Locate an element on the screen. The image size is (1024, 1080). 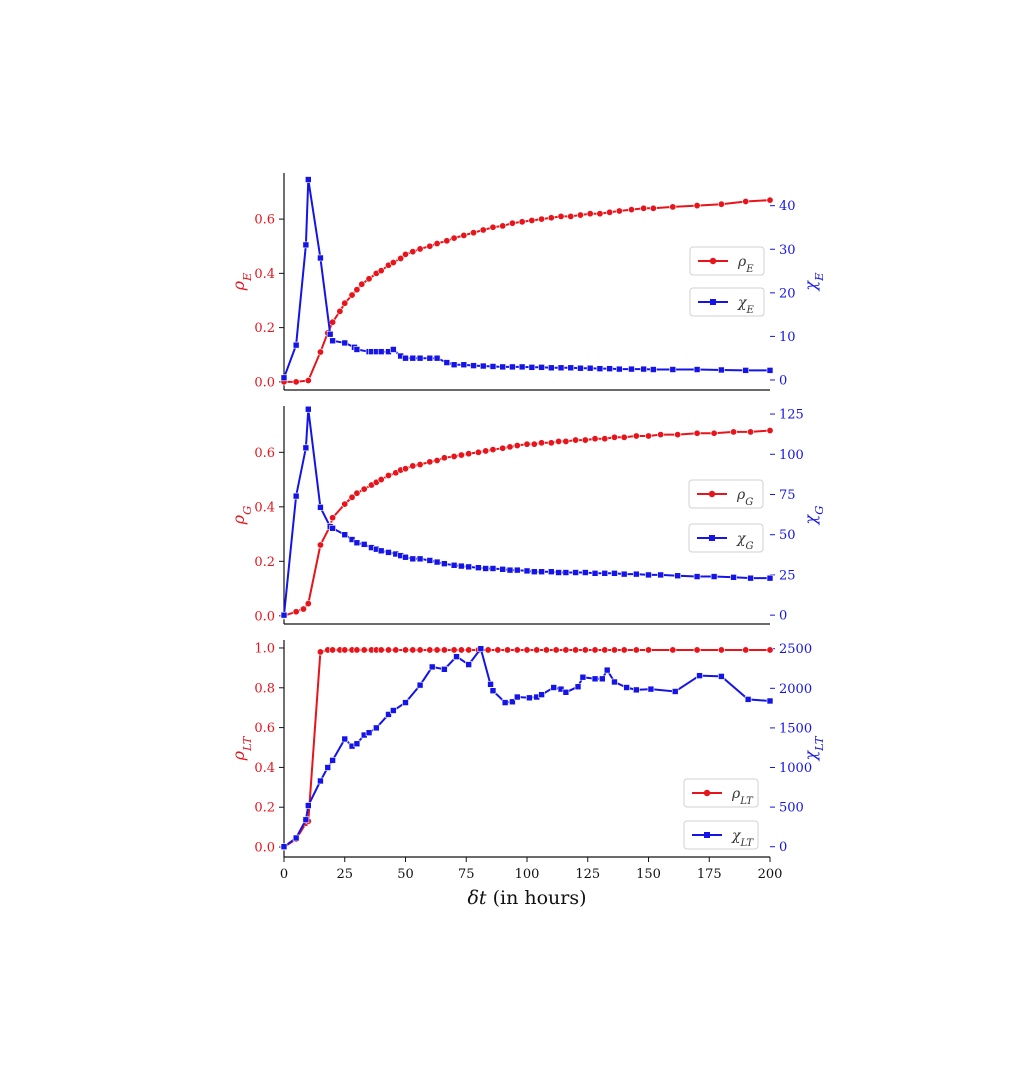
right-tick-label: 20 is located at coordinates (787, 293).